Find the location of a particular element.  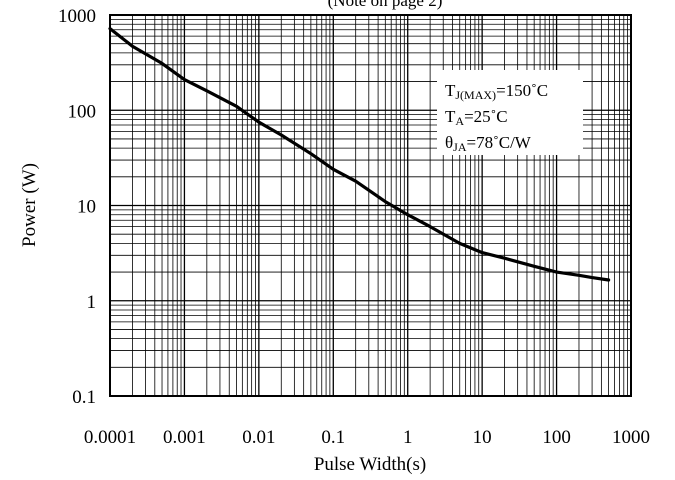

x-tick-label: 1000 is located at coordinates (631, 437).